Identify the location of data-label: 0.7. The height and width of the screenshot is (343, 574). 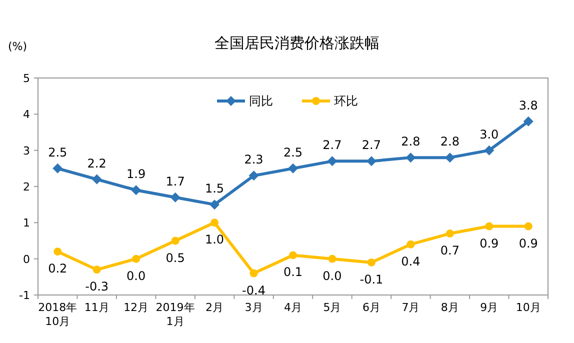
(450, 251).